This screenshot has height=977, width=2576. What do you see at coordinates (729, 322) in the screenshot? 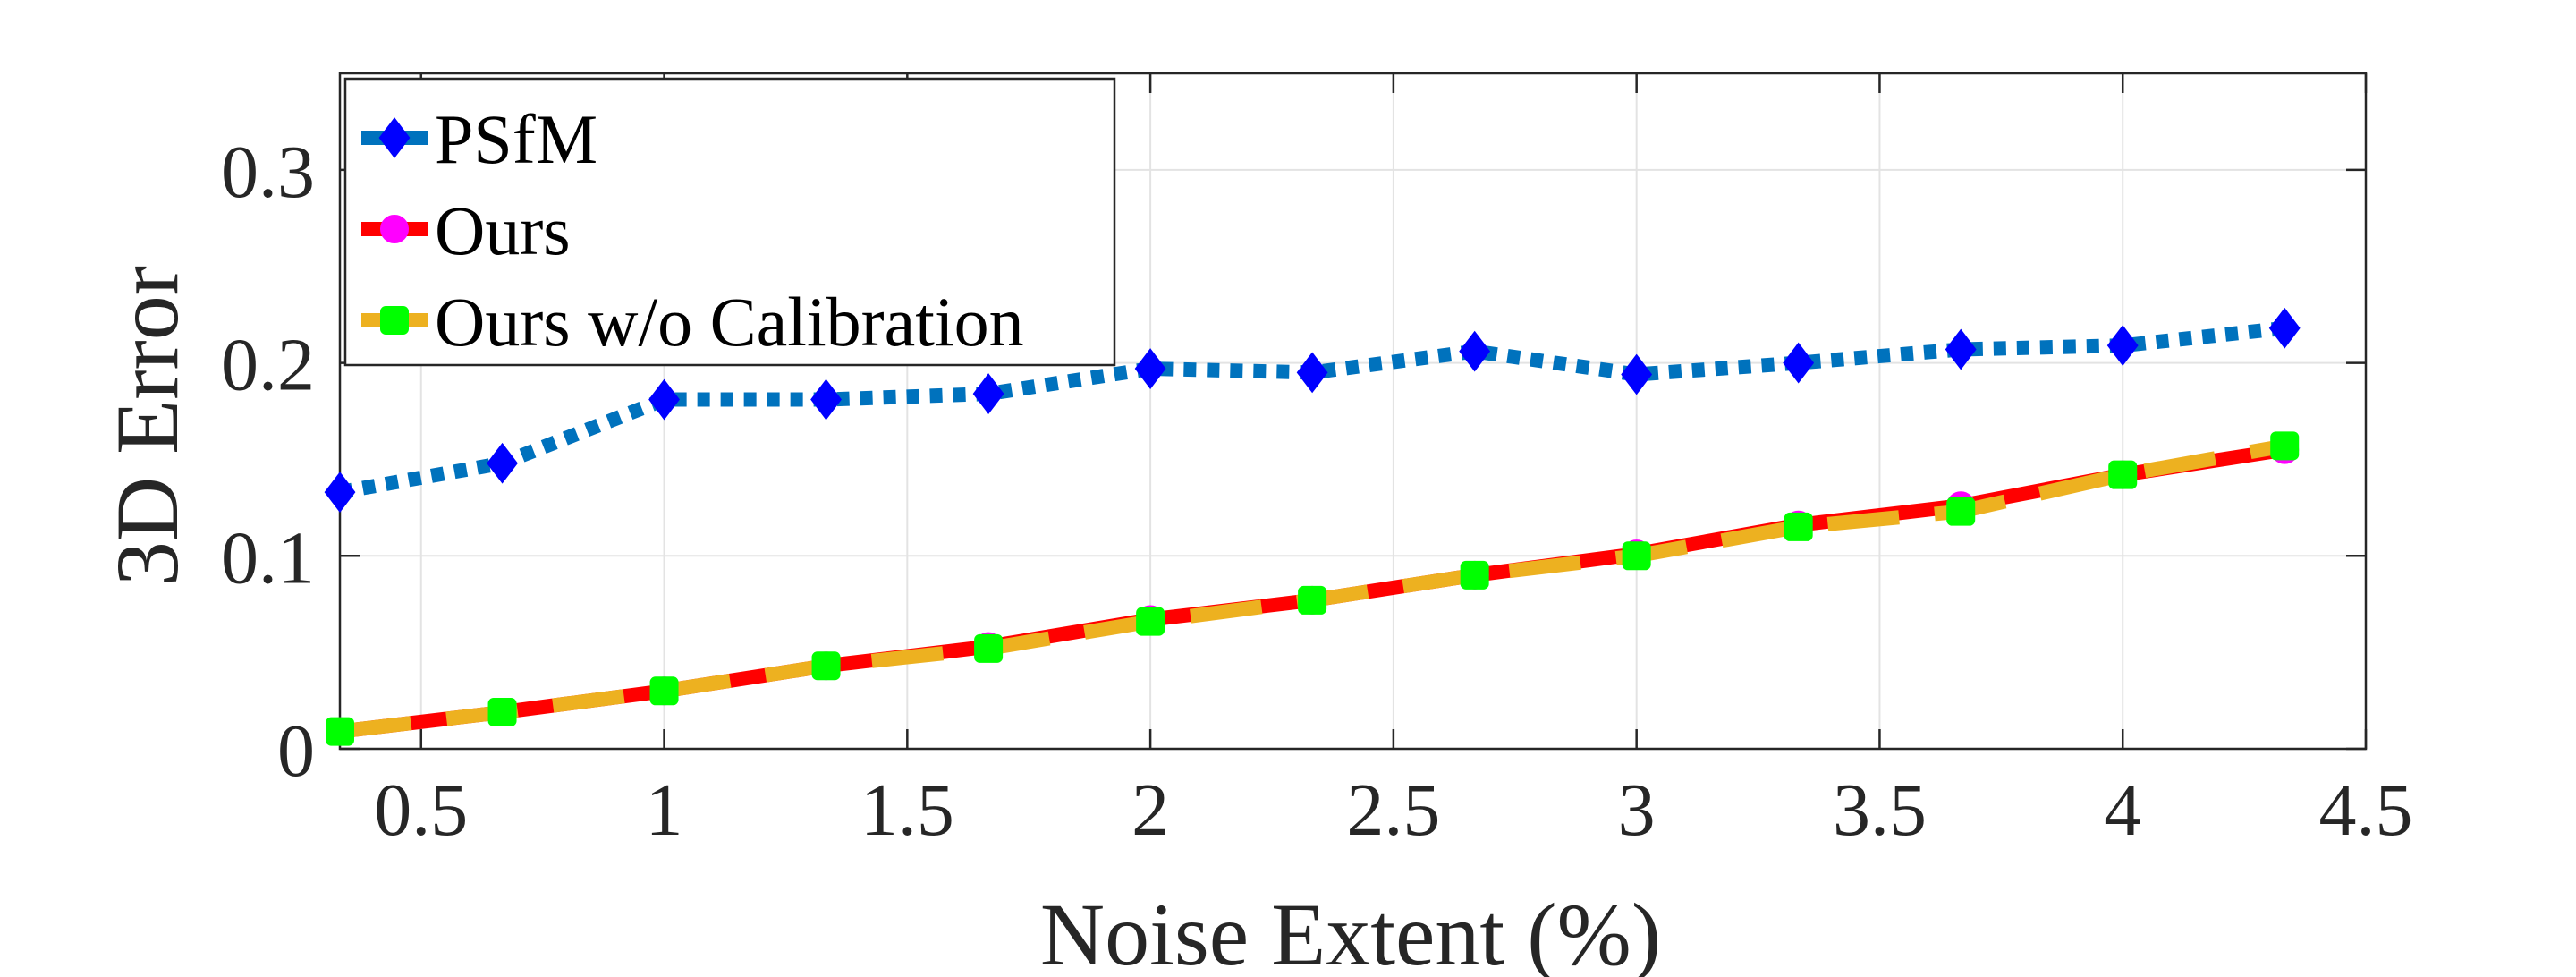
I see `legend-entry-label: Ours w/o Calibration` at bounding box center [729, 322].